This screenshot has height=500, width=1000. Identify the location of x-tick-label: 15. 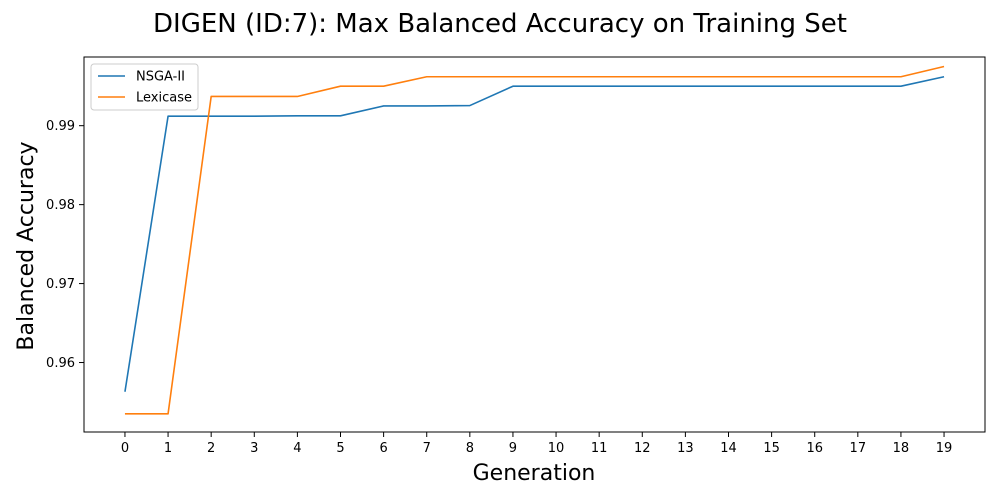
(771, 448).